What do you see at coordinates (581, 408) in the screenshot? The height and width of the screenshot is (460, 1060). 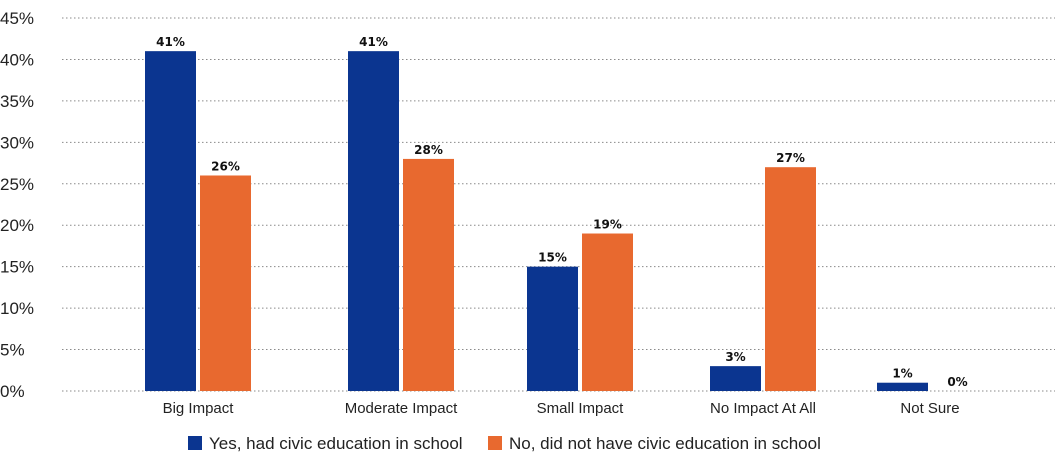 I see `x-category-label: Small Impact` at bounding box center [581, 408].